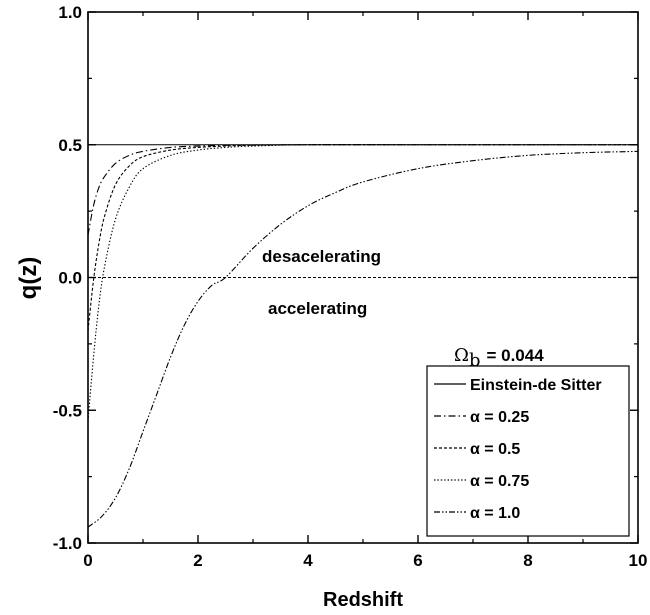  I want to click on y-tick-label: 0.0, so click(70, 278).